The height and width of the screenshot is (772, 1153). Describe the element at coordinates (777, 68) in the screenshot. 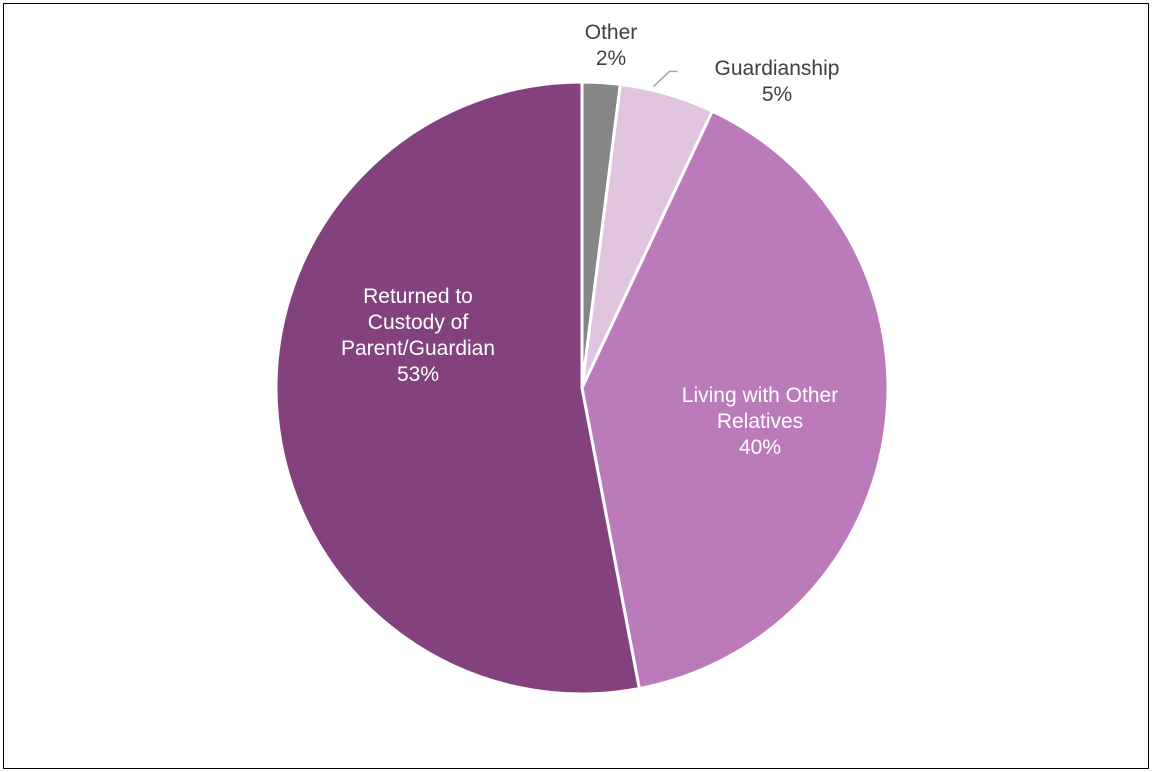

I see `slice-label-line: Guardianship` at that location.